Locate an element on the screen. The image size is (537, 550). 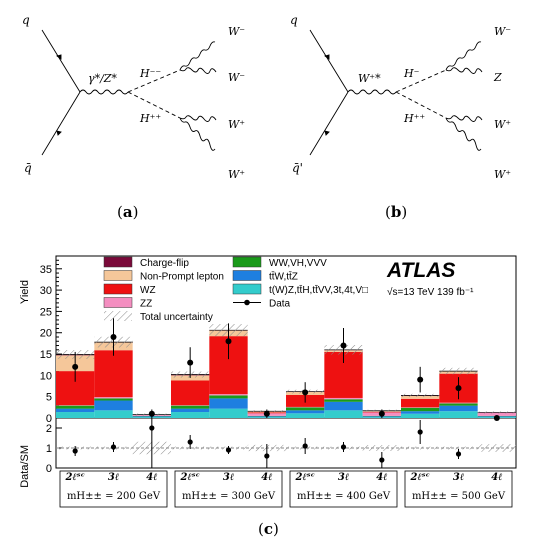
photon-line is located at coordinates (104, 92).